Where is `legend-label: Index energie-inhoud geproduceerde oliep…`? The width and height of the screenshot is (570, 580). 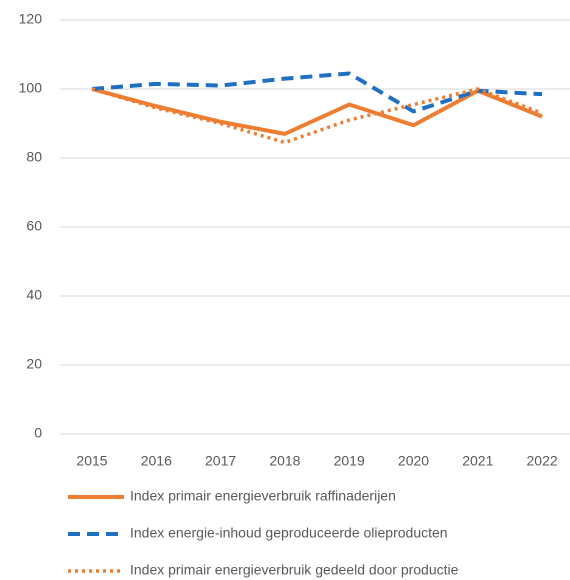 legend-label: Index energie-inhoud geproduceerde oliep… is located at coordinates (289, 533).